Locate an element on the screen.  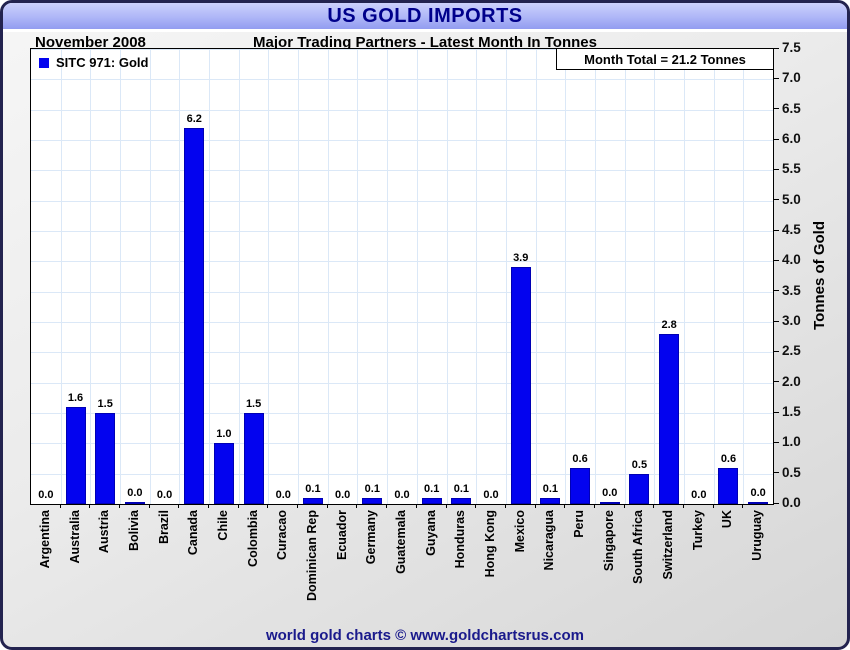
period-label: November 2008 is located at coordinates (90, 42).